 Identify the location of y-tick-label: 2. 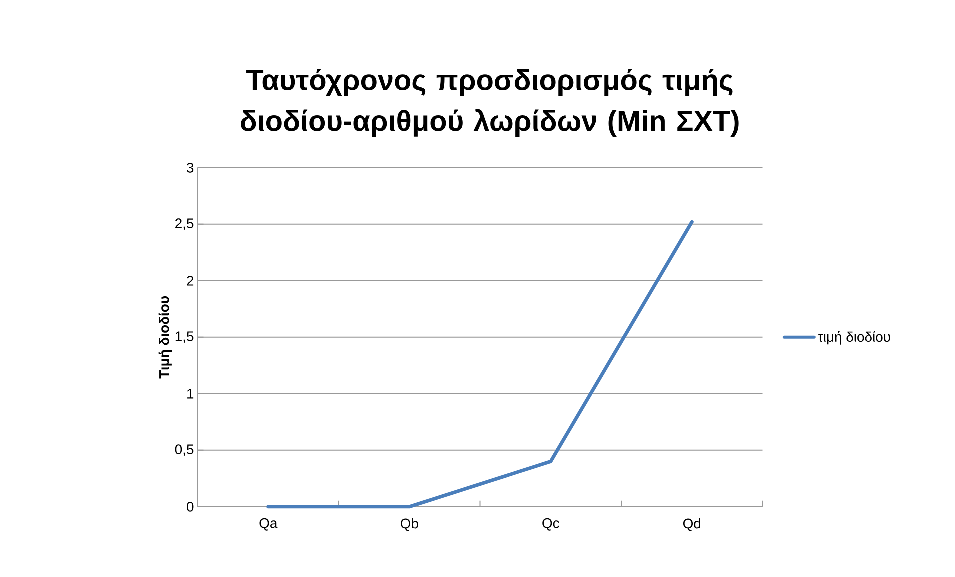
(190, 281).